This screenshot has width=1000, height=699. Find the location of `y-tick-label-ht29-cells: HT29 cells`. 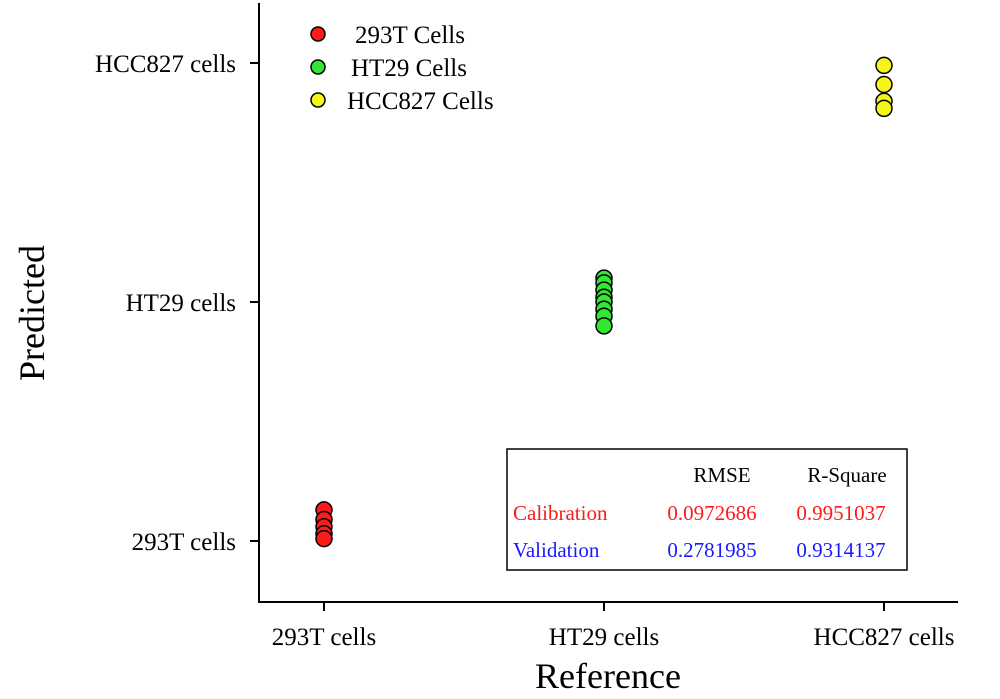

y-tick-label-ht29-cells: HT29 cells is located at coordinates (181, 303).